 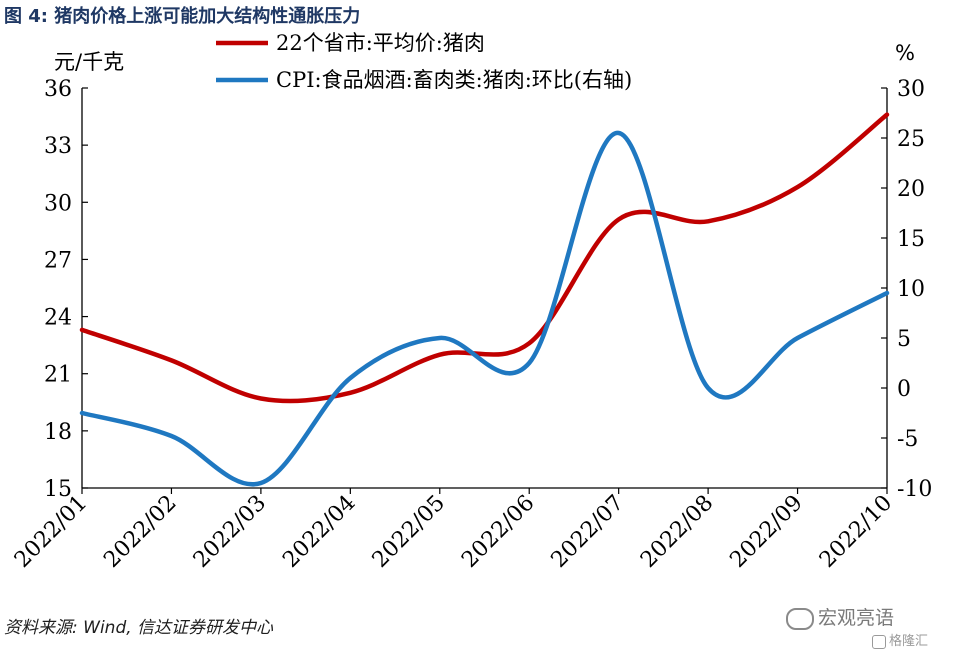 What do you see at coordinates (424, 61) in the screenshot?
I see `chart-legend: 22个省市:平均价:猪肉 CPI:食品烟酒:畜肉类:猪肉:环比(右轴)` at bounding box center [424, 61].